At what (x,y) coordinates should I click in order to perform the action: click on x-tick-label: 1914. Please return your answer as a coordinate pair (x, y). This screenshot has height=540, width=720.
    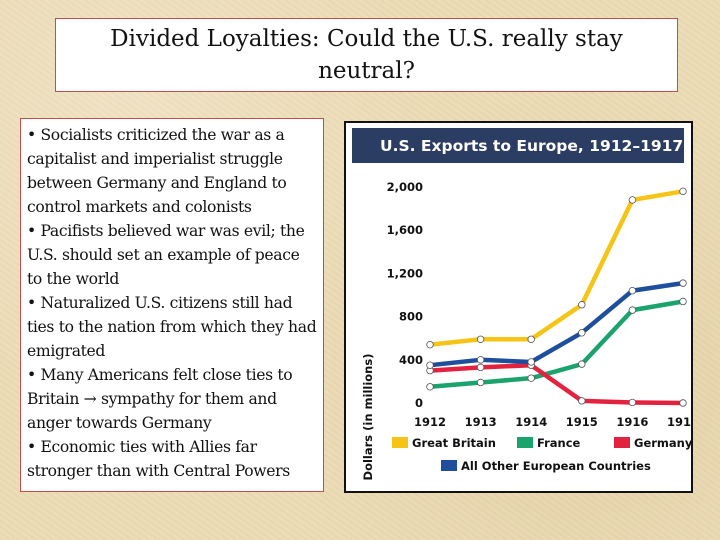
    Looking at the image, I should click on (531, 422).